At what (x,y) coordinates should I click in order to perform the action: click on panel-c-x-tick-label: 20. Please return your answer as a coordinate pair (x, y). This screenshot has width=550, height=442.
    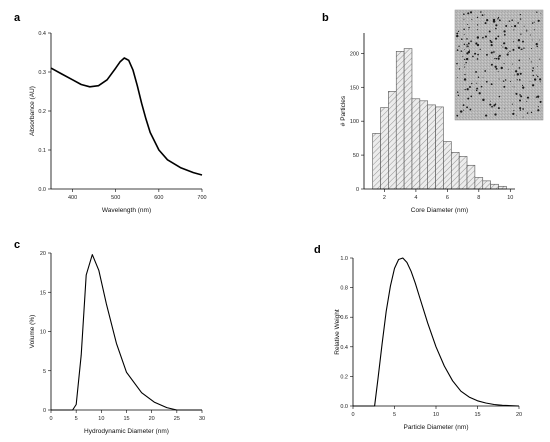
    Looking at the image, I should click on (152, 419).